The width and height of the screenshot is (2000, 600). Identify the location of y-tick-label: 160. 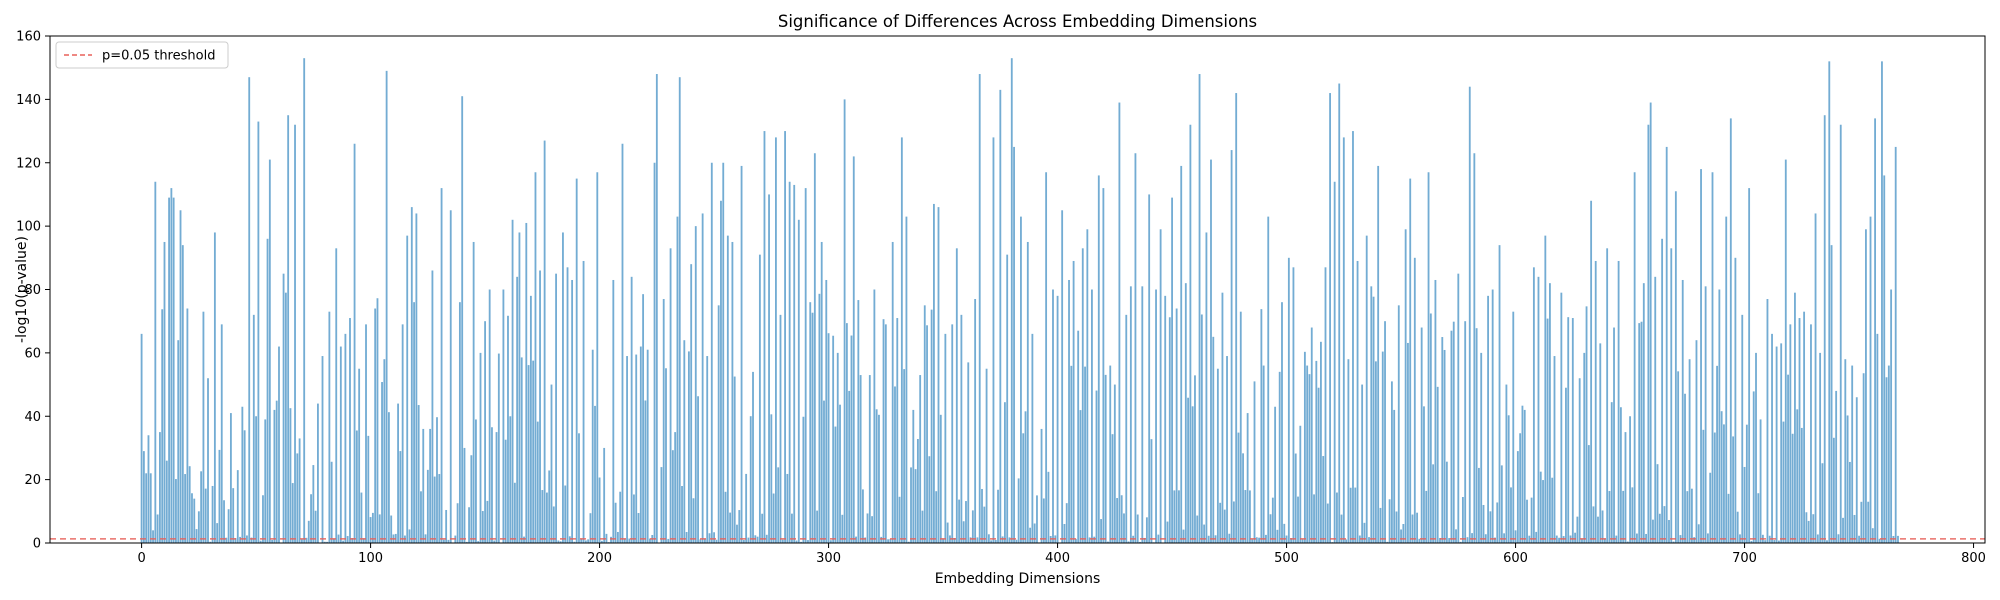
(28, 37).